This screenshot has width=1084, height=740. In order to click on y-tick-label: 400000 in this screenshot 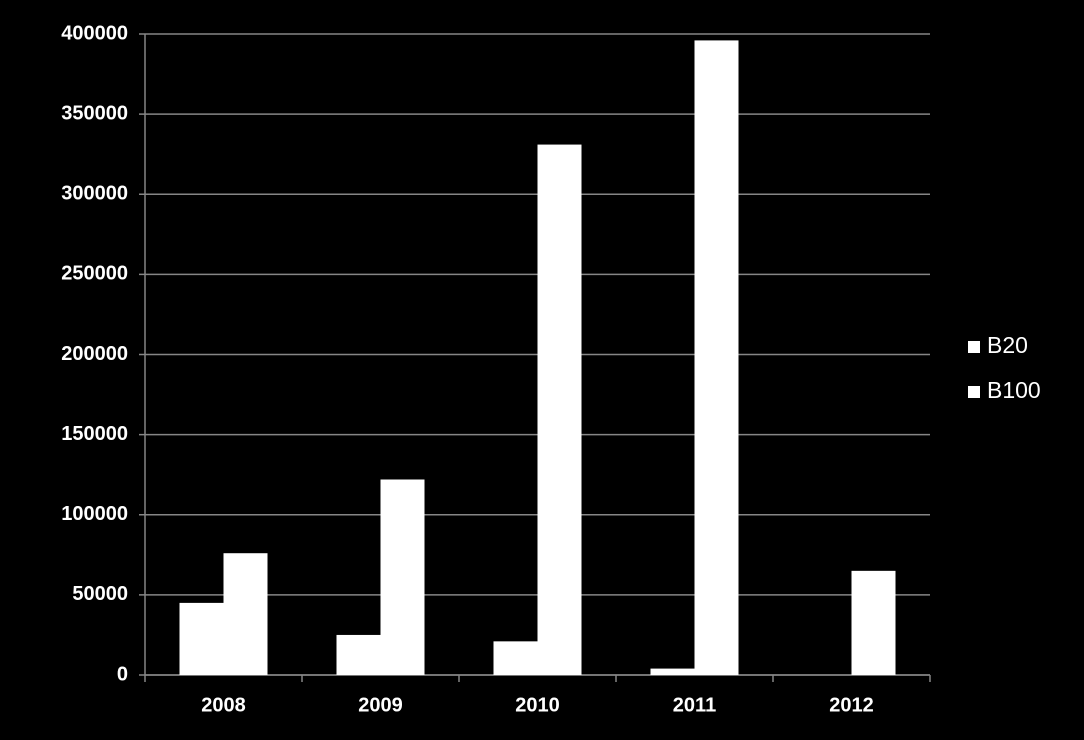, I will do `click(94, 33)`.